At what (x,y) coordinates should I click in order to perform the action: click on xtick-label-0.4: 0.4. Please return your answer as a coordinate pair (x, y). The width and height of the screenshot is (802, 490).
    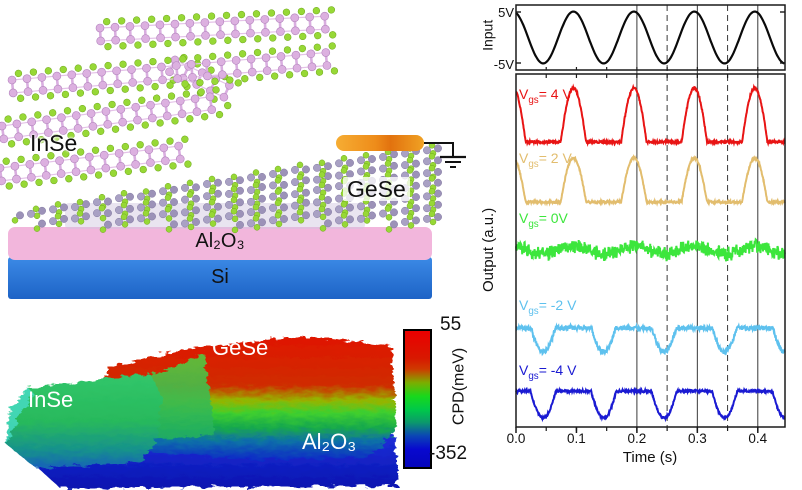
    Looking at the image, I should click on (758, 438).